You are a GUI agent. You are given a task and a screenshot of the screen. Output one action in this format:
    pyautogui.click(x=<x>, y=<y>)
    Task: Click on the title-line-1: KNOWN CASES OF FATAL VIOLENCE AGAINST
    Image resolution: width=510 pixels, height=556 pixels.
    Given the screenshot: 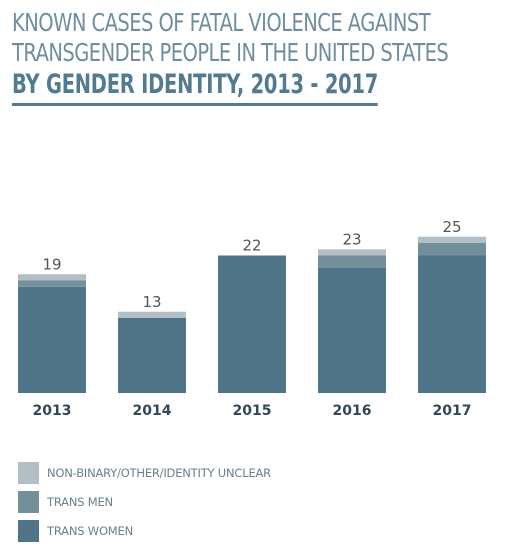 What is the action you would take?
    pyautogui.click(x=221, y=22)
    